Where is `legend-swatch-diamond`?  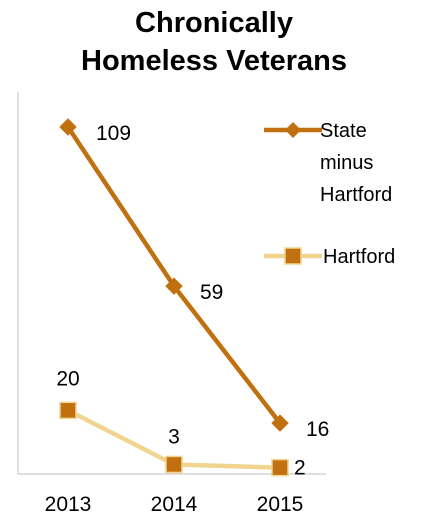 legend-swatch-diamond is located at coordinates (293, 130).